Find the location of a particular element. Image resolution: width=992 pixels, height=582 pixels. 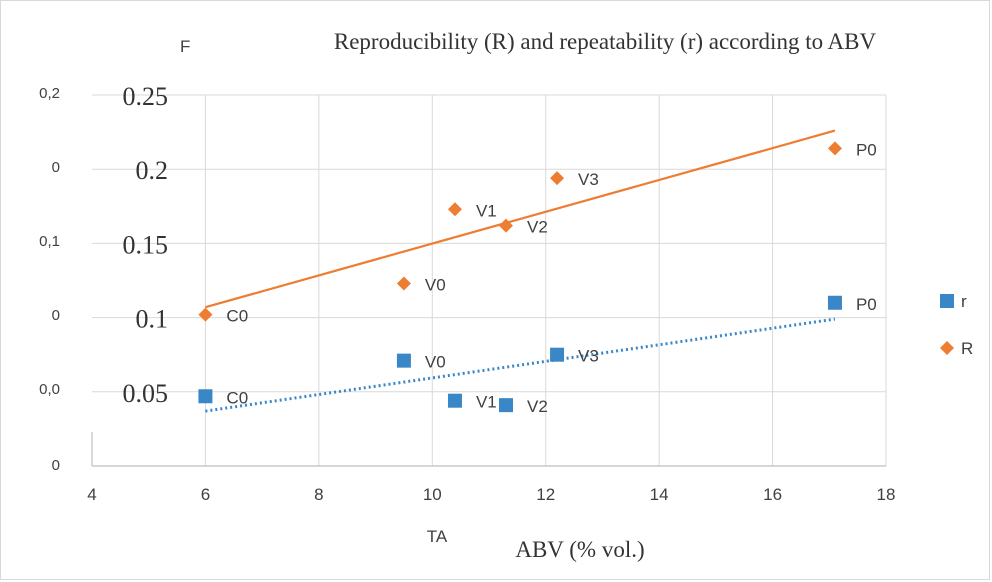

y-tick-label: 0.05 is located at coordinates (146, 393).